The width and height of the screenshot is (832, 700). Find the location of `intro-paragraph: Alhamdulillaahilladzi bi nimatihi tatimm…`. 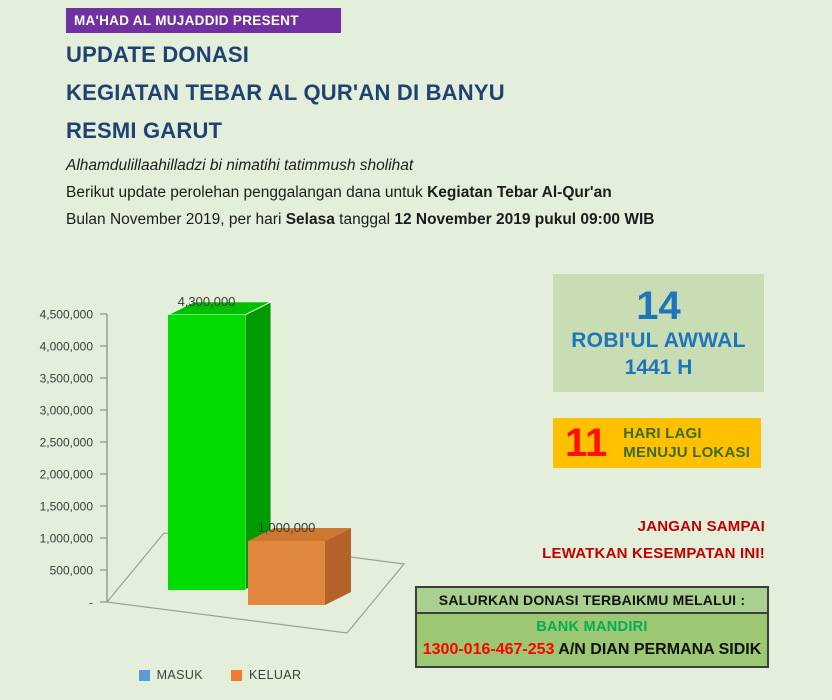

intro-paragraph: Alhamdulillaahilladzi bi nimatihi tatimm… is located at coordinates (386, 192).